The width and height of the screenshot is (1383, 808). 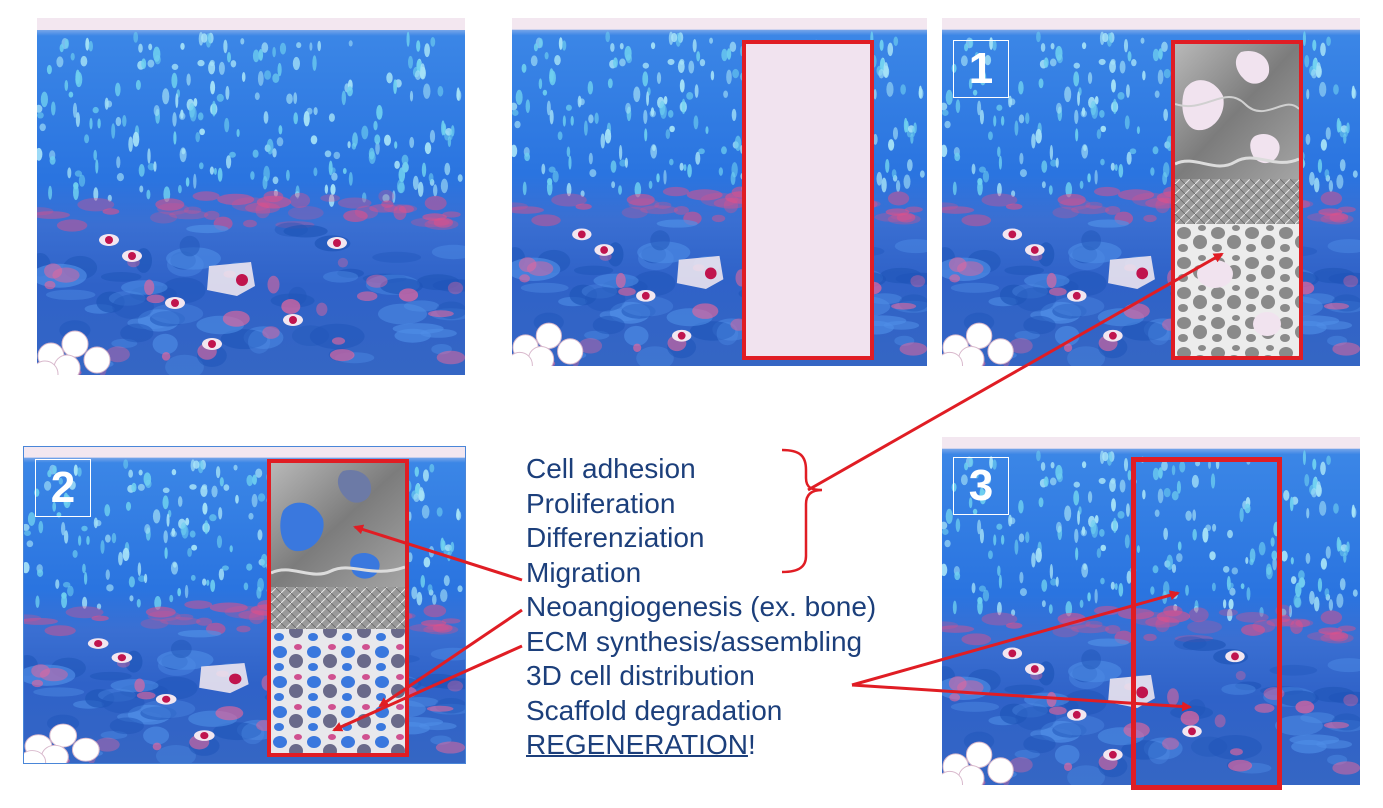 What do you see at coordinates (584, 572) in the screenshot?
I see `process-step: Migration` at bounding box center [584, 572].